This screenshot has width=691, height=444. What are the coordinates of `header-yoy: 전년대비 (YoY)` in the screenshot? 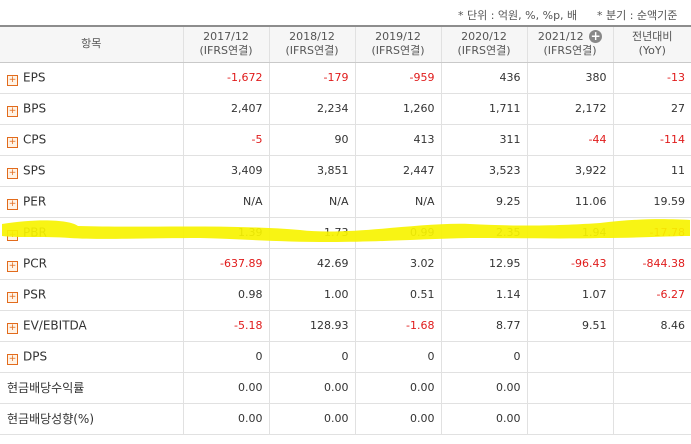 It's located at (651, 44).